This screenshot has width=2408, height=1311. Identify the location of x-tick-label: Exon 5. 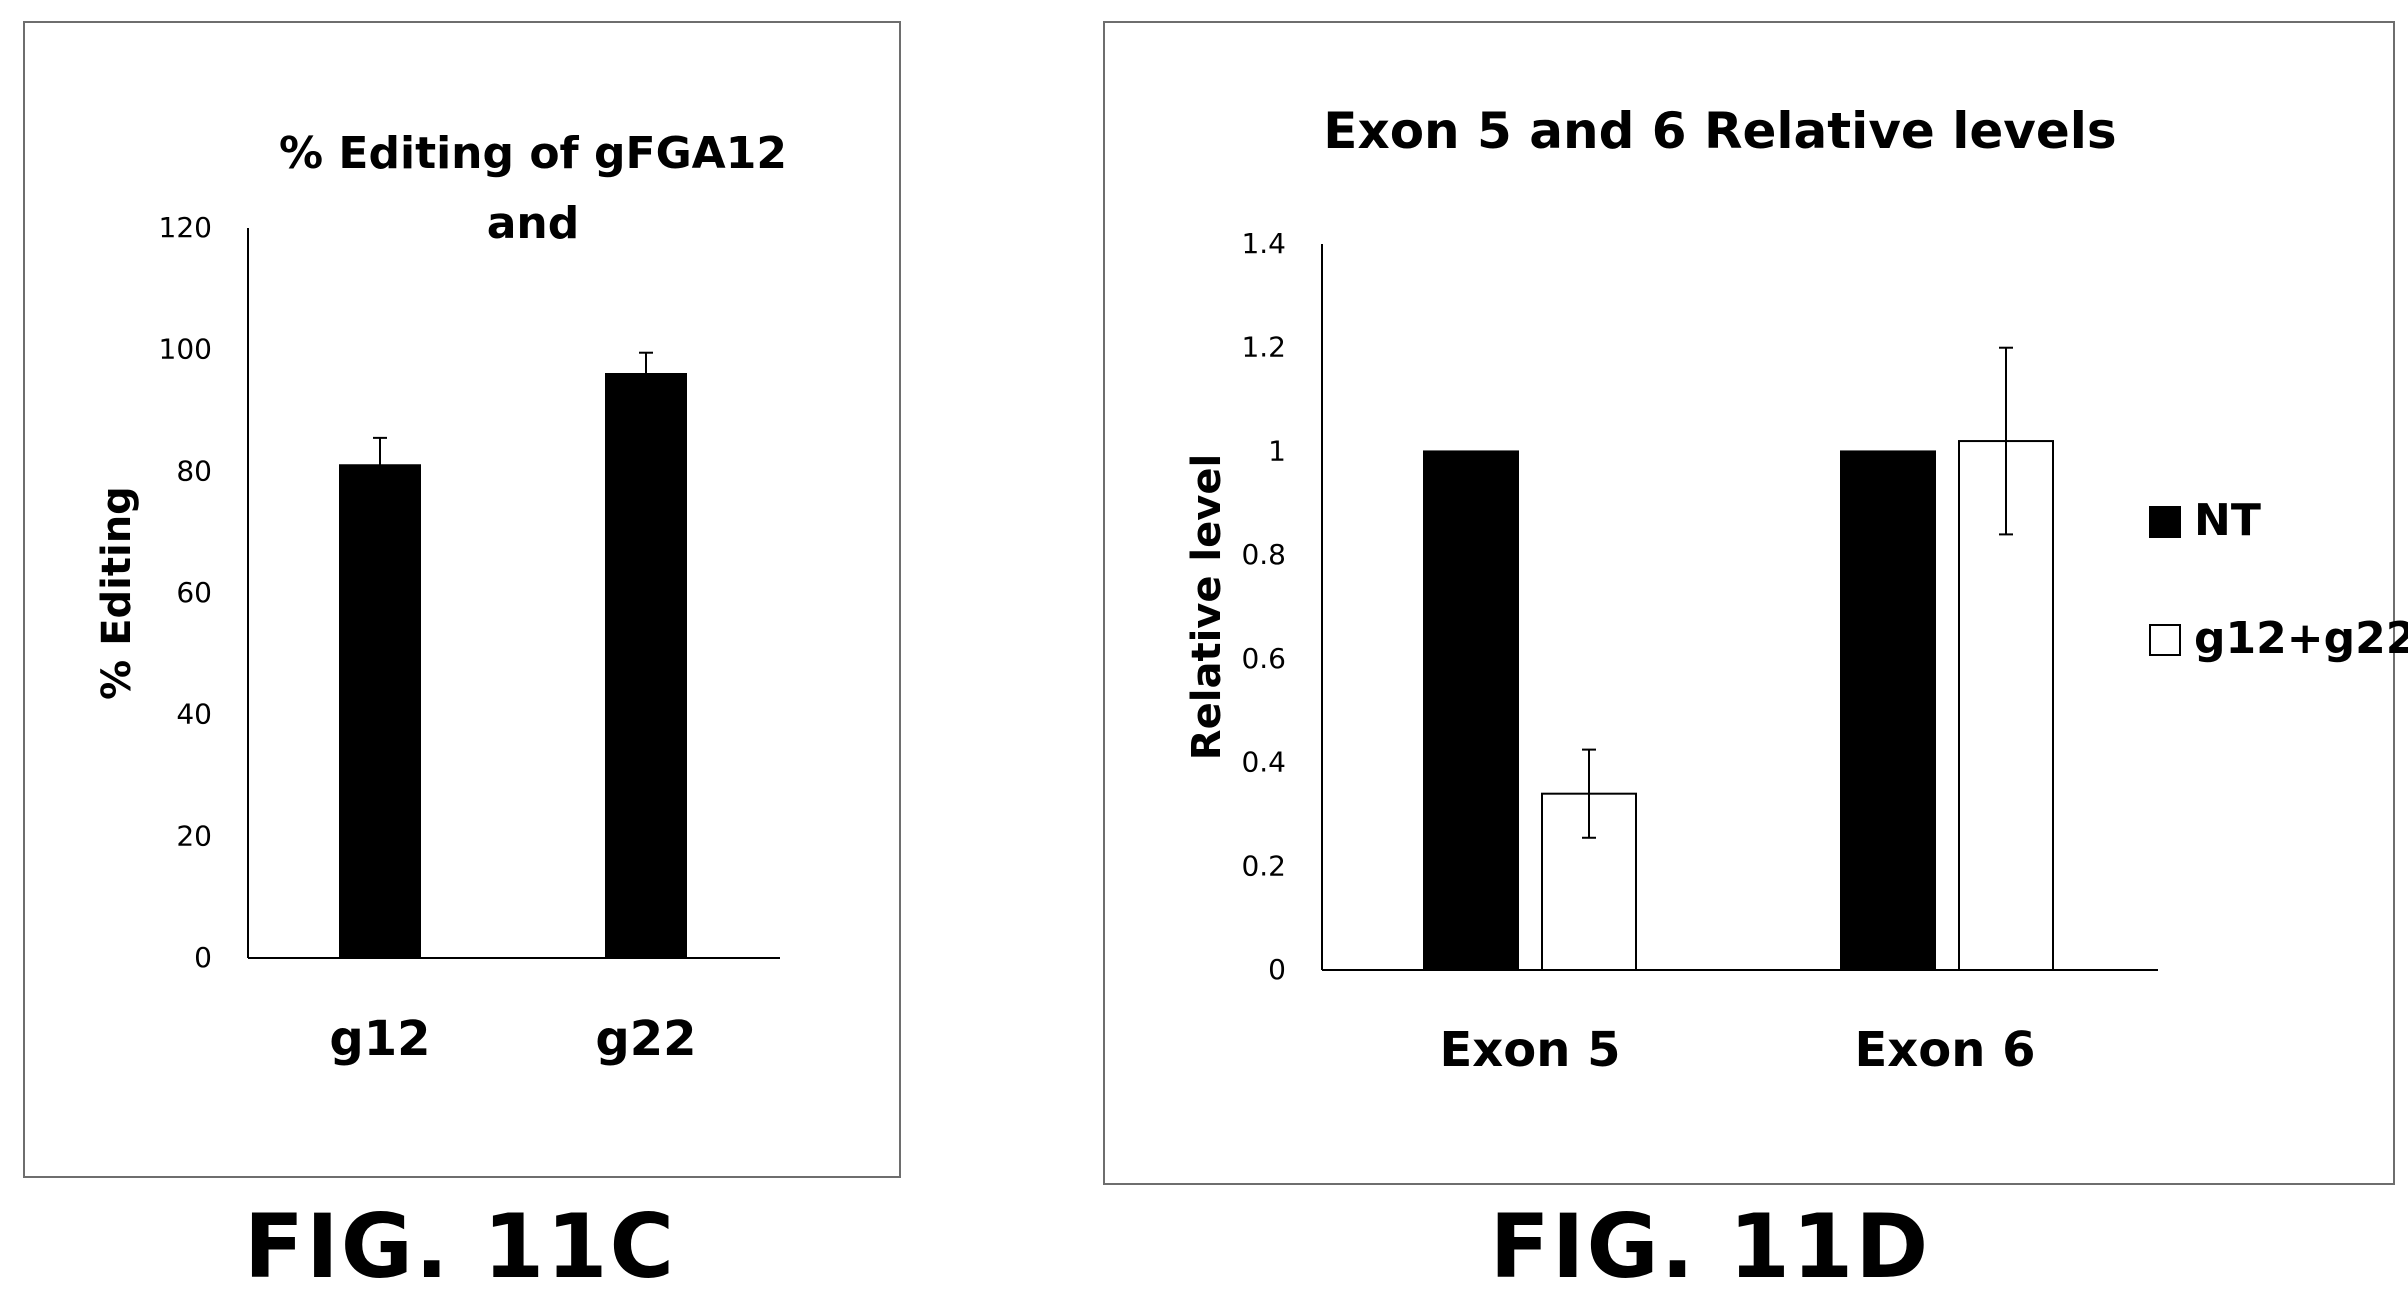
(1529, 1050).